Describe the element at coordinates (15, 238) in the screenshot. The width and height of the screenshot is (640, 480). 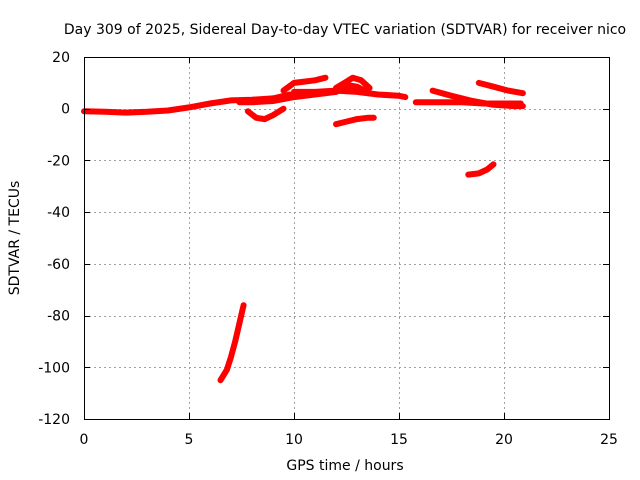
I see `y-axis-label: SDTVAR / TECUs` at that location.